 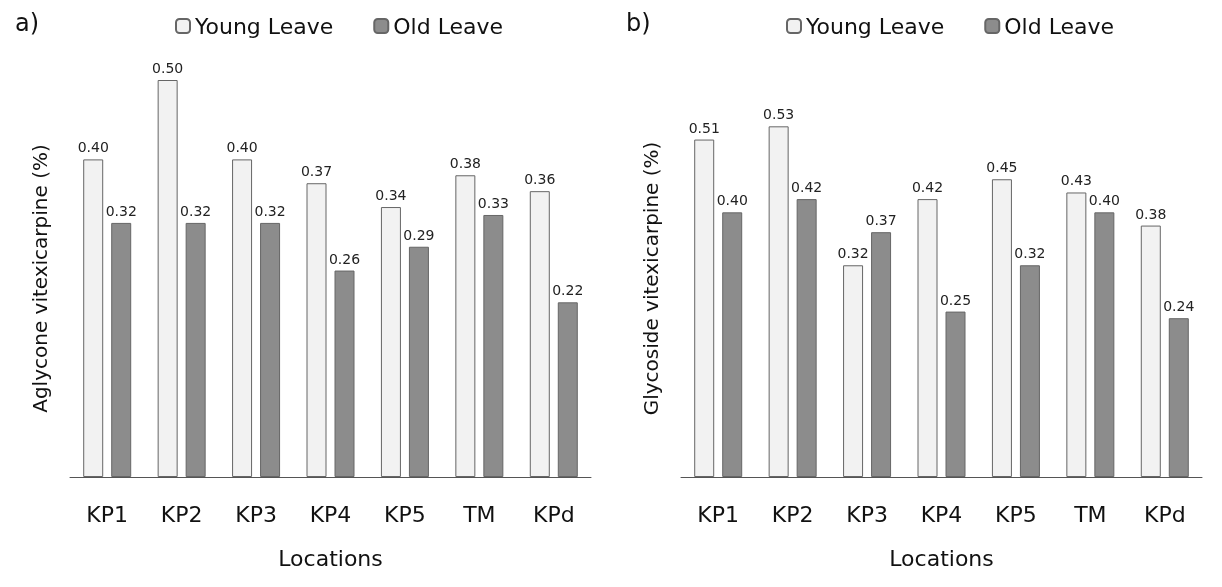 What do you see at coordinates (779, 114) in the screenshot?
I see `data-label: 0.53` at bounding box center [779, 114].